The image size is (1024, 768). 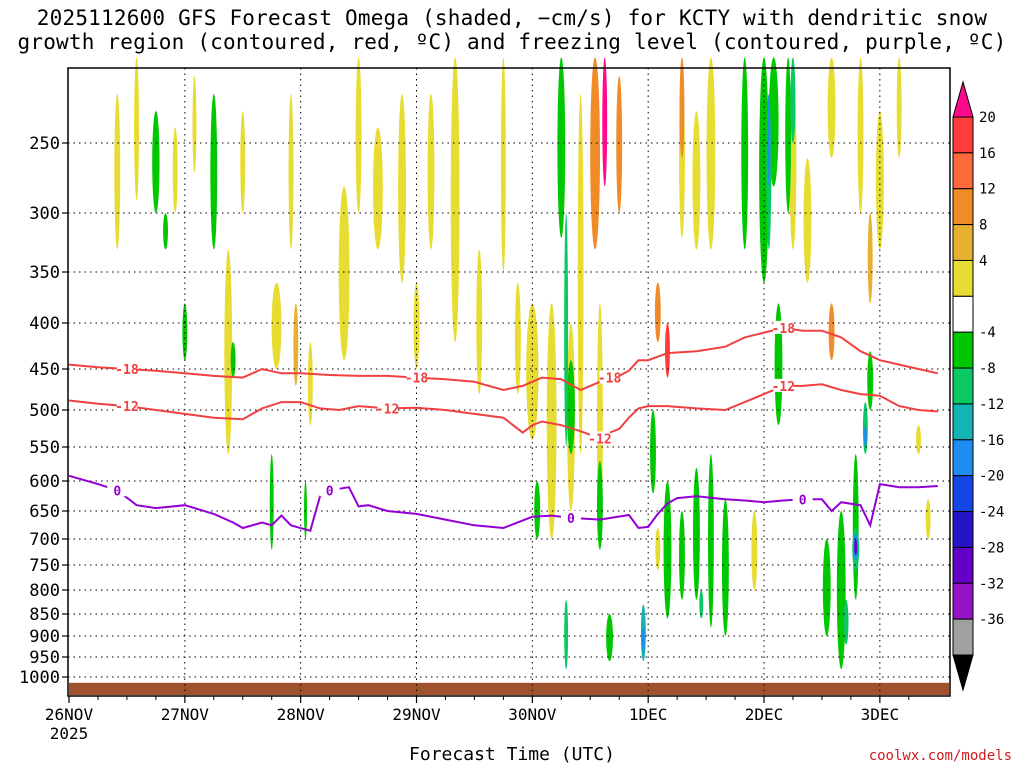 I want to click on y-tick-label: 850, so click(x=44, y=615).